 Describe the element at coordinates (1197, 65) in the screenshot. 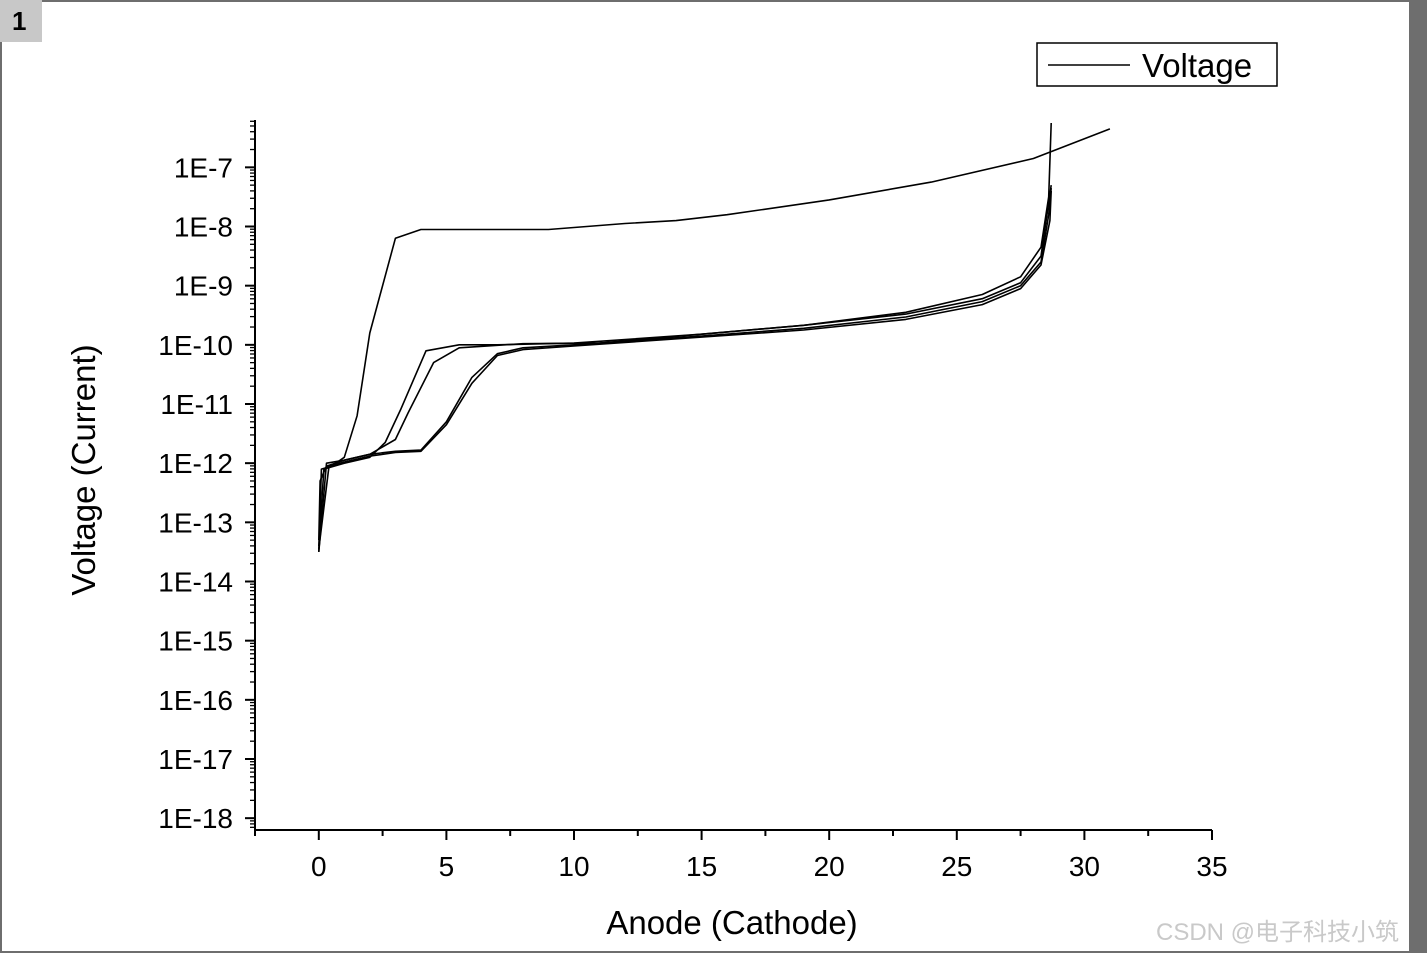

I see `legend-label: Voltage` at that location.